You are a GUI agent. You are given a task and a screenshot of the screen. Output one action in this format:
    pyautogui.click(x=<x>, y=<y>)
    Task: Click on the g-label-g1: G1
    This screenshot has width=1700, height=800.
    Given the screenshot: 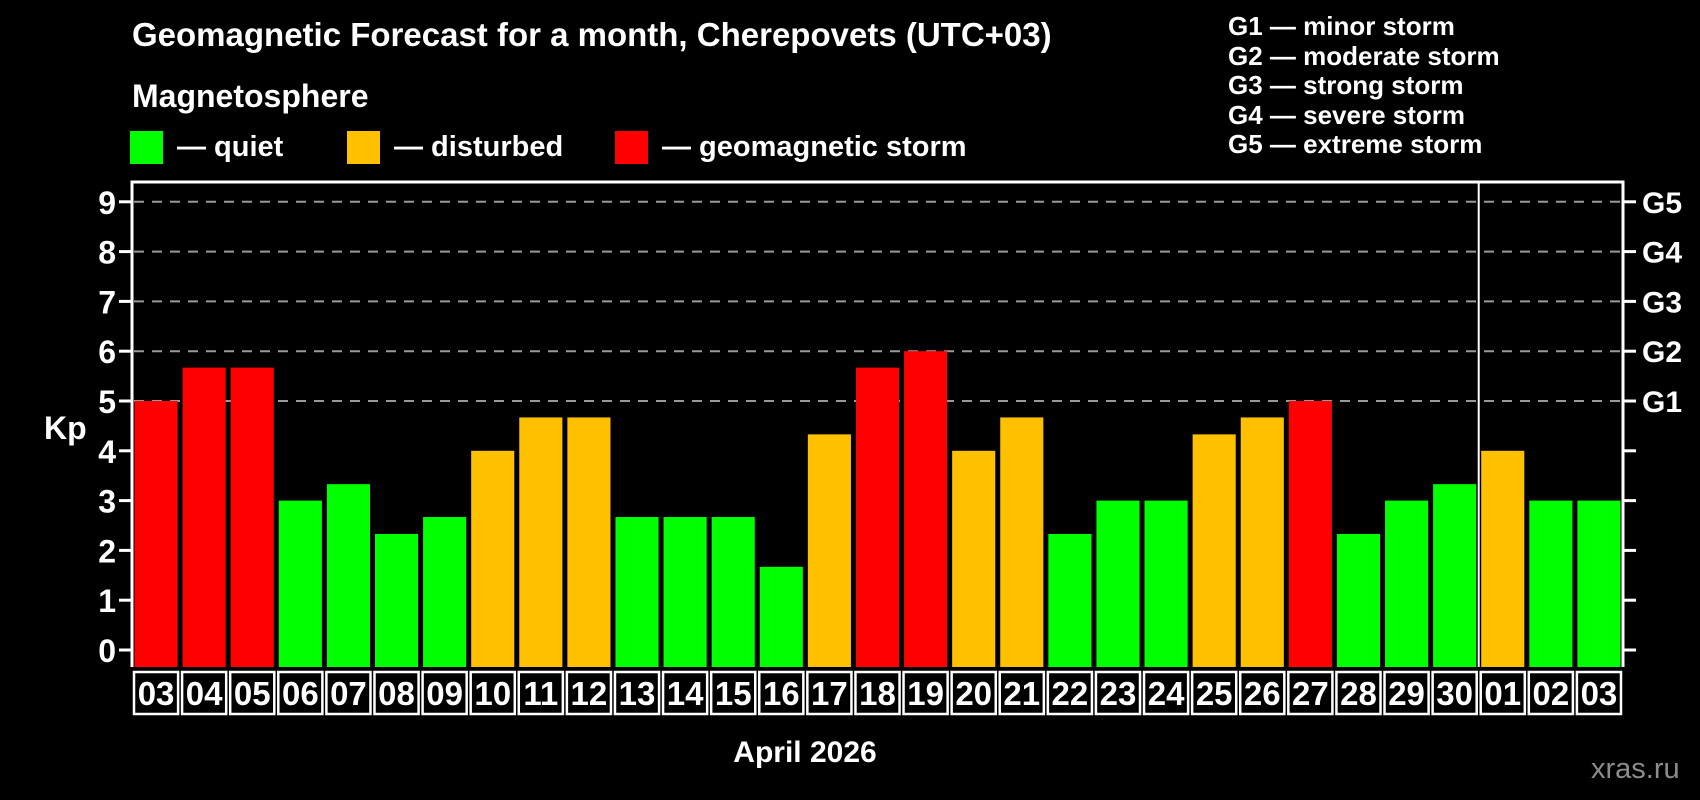 What is the action you would take?
    pyautogui.click(x=1662, y=402)
    